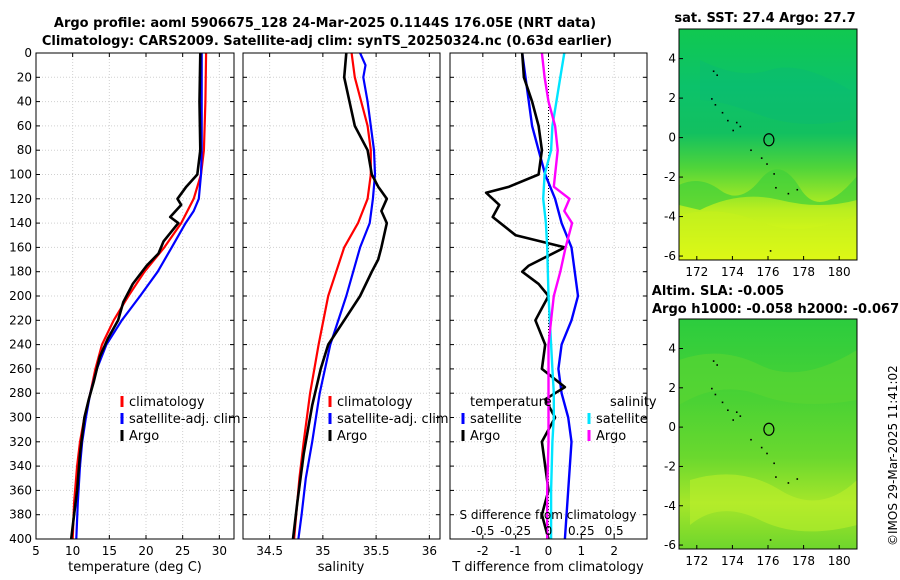 The image size is (900, 580). I want to click on x-tick-label: -2, so click(483, 551).